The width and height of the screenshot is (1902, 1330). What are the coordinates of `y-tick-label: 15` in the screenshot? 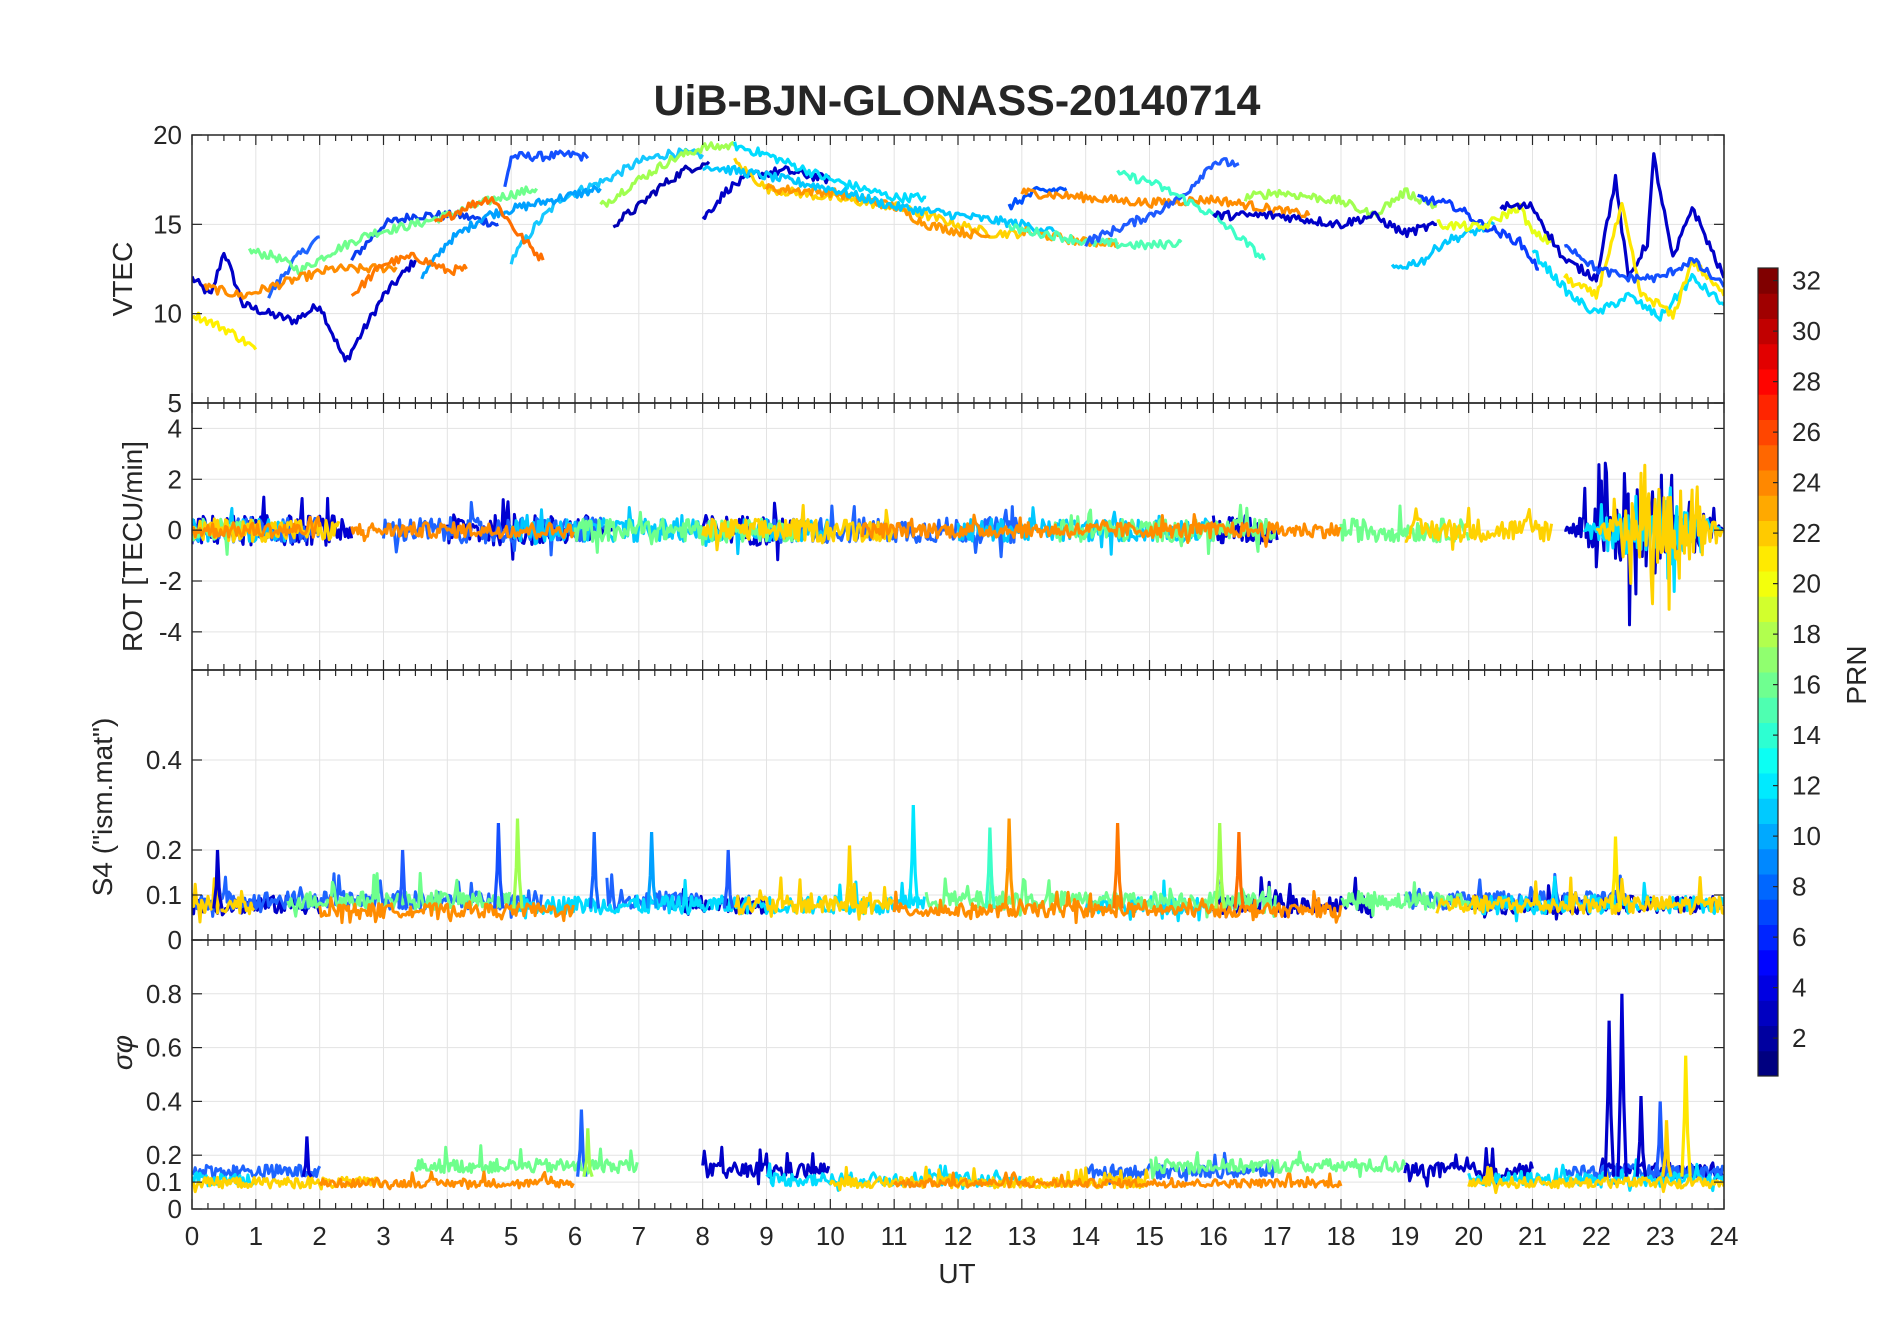 It's located at (167, 224).